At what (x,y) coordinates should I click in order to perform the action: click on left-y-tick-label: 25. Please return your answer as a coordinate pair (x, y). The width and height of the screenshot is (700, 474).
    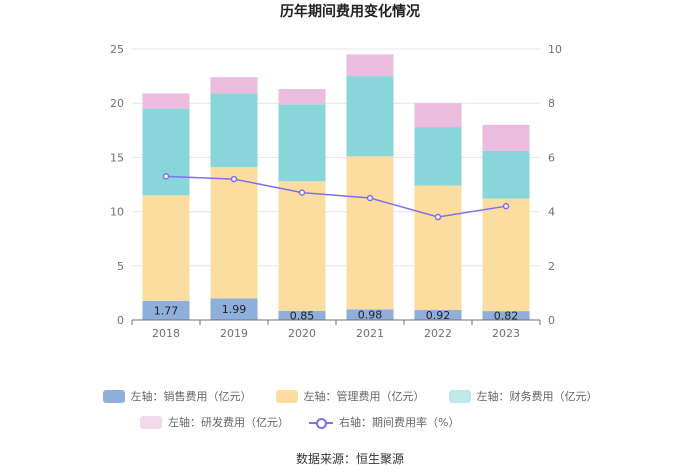
    Looking at the image, I should click on (117, 49).